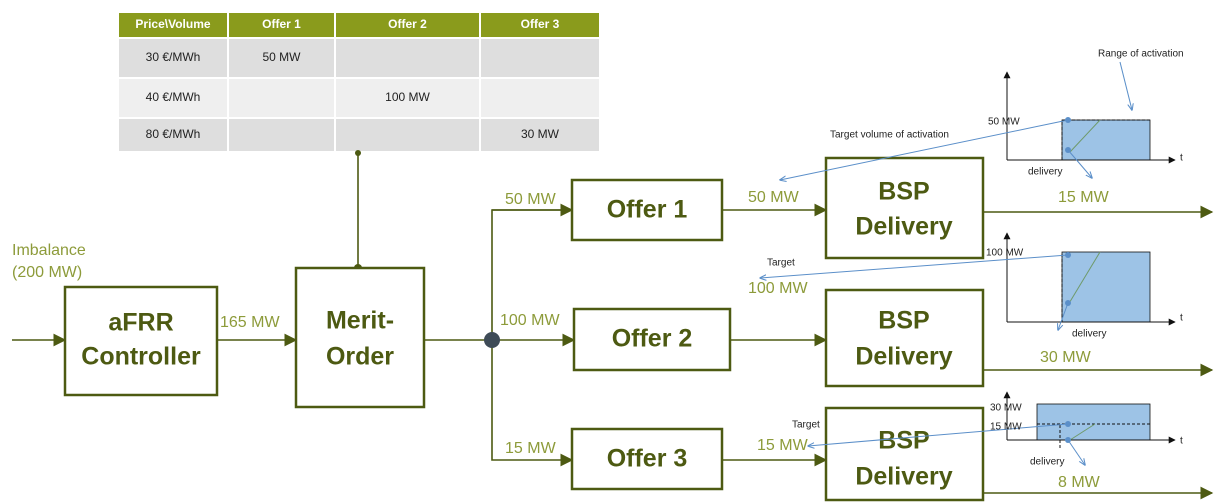  I want to click on header-text: Price\Volume, so click(172, 24).